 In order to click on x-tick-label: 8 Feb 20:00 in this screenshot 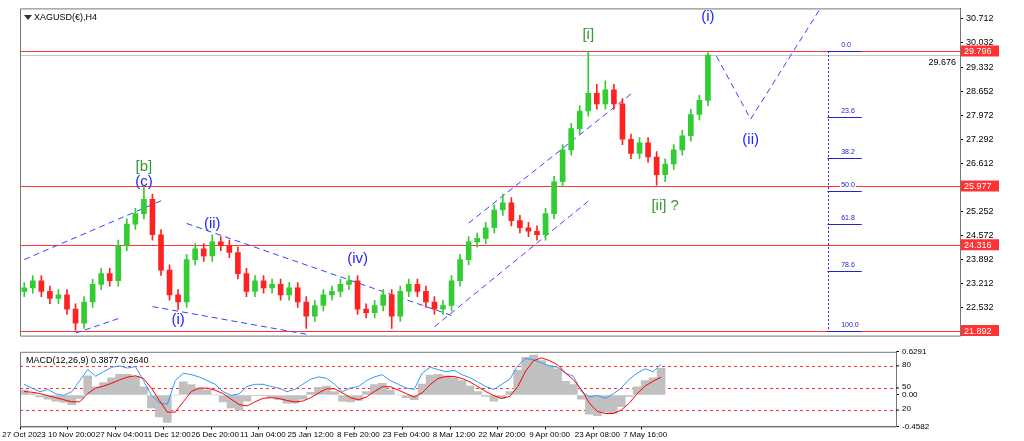, I will do `click(359, 435)`.